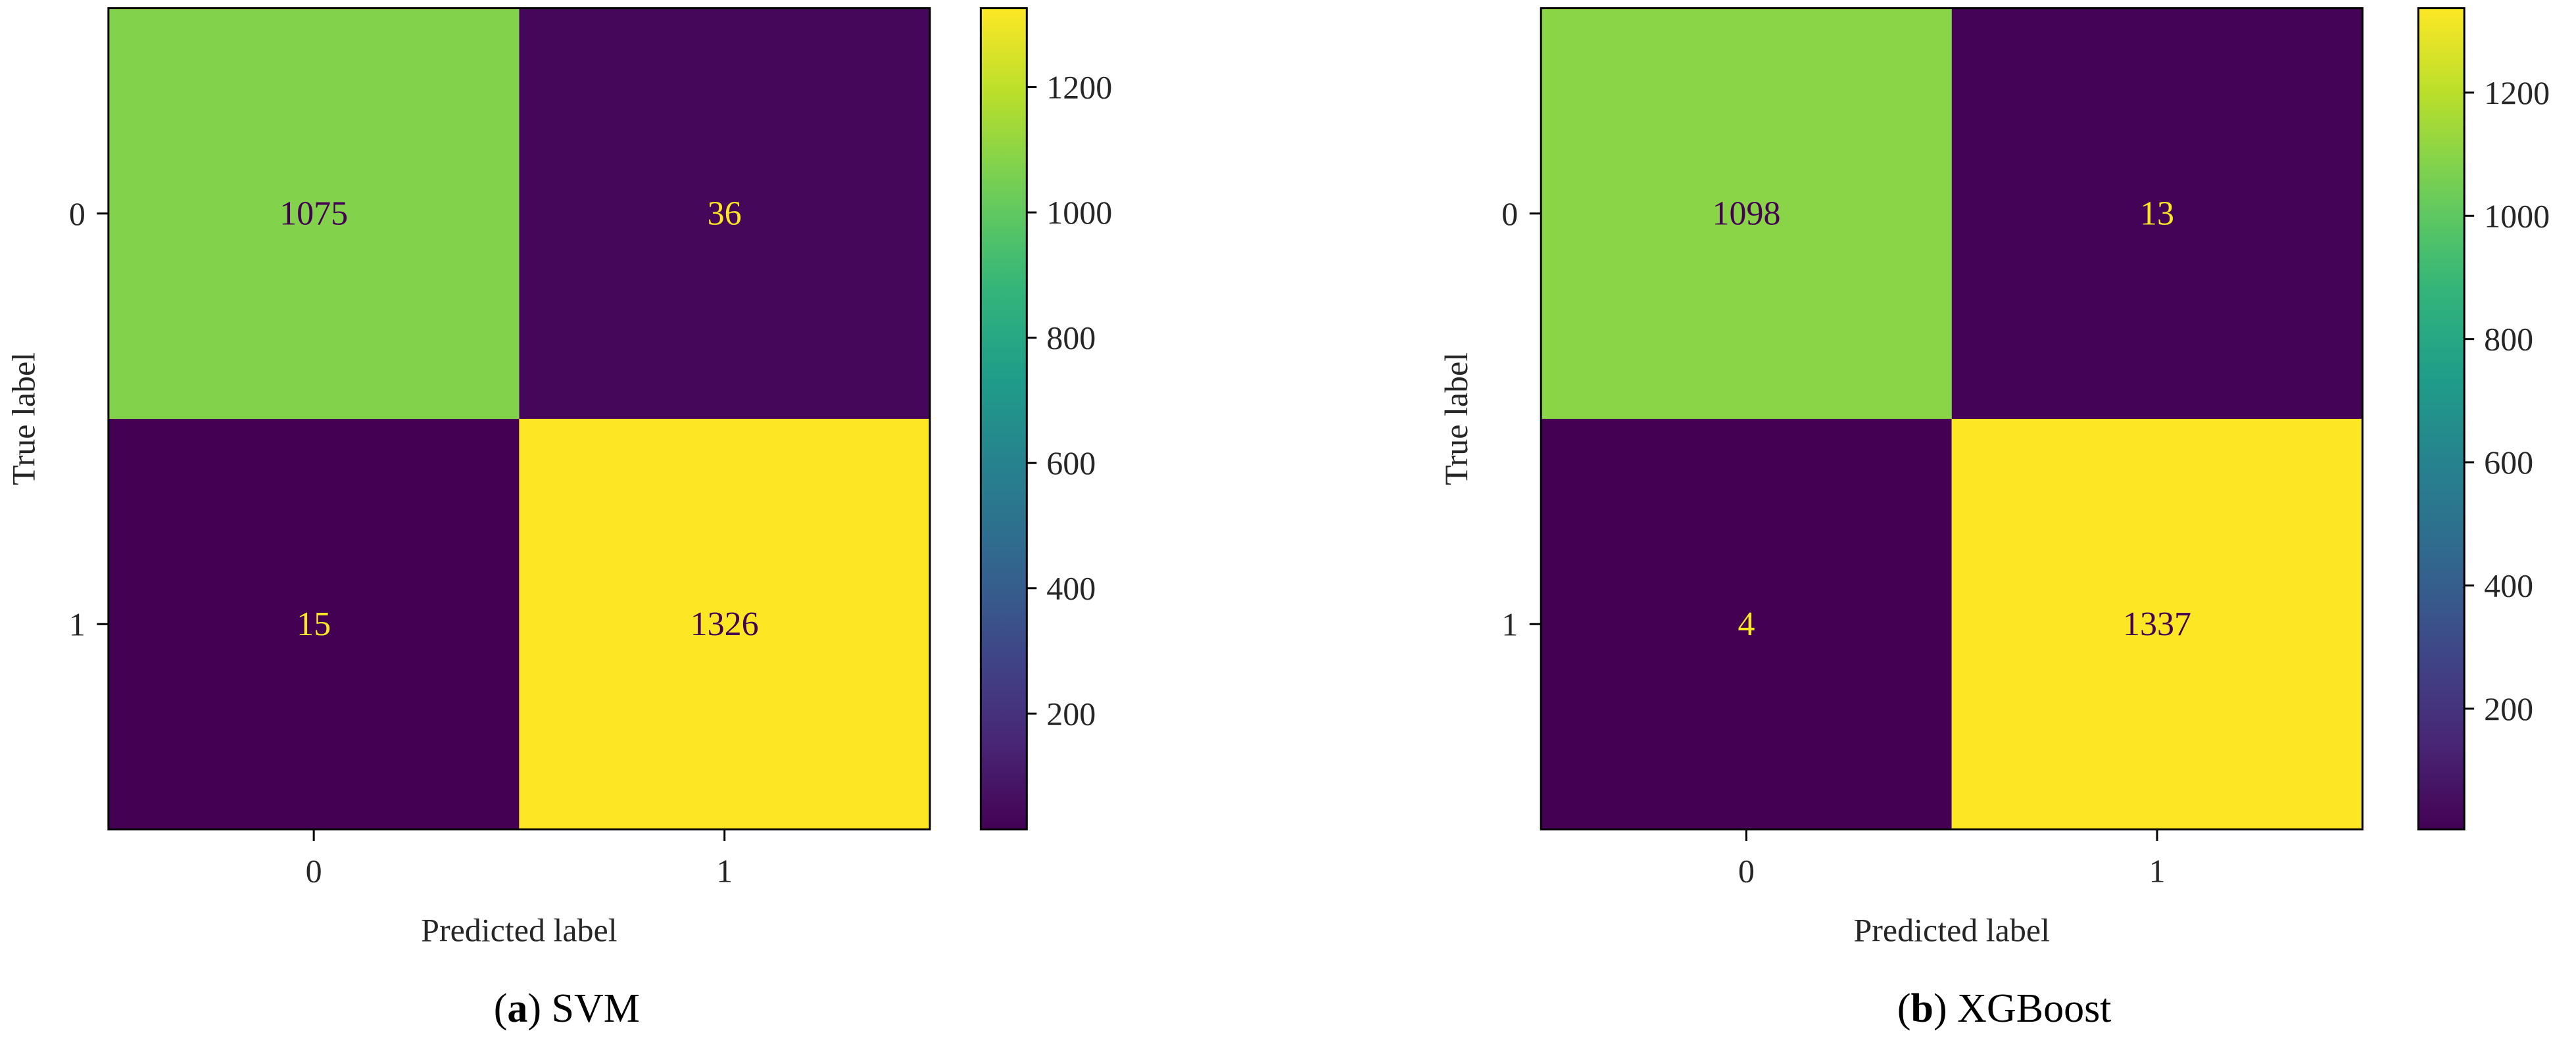 This screenshot has height=1050, width=2576. Describe the element at coordinates (517, 1008) in the screenshot. I see `caption-letter: a` at that location.